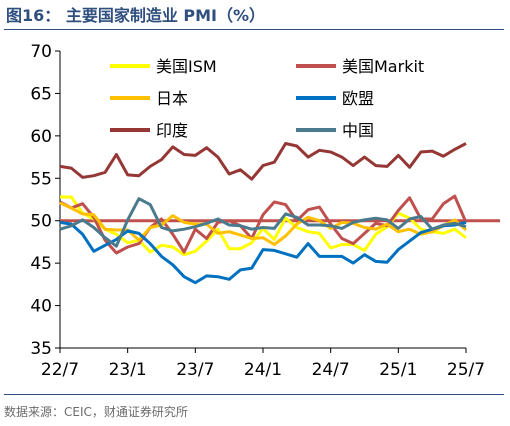 The image size is (510, 426). I want to click on legend-label: 欧盟, so click(358, 98).